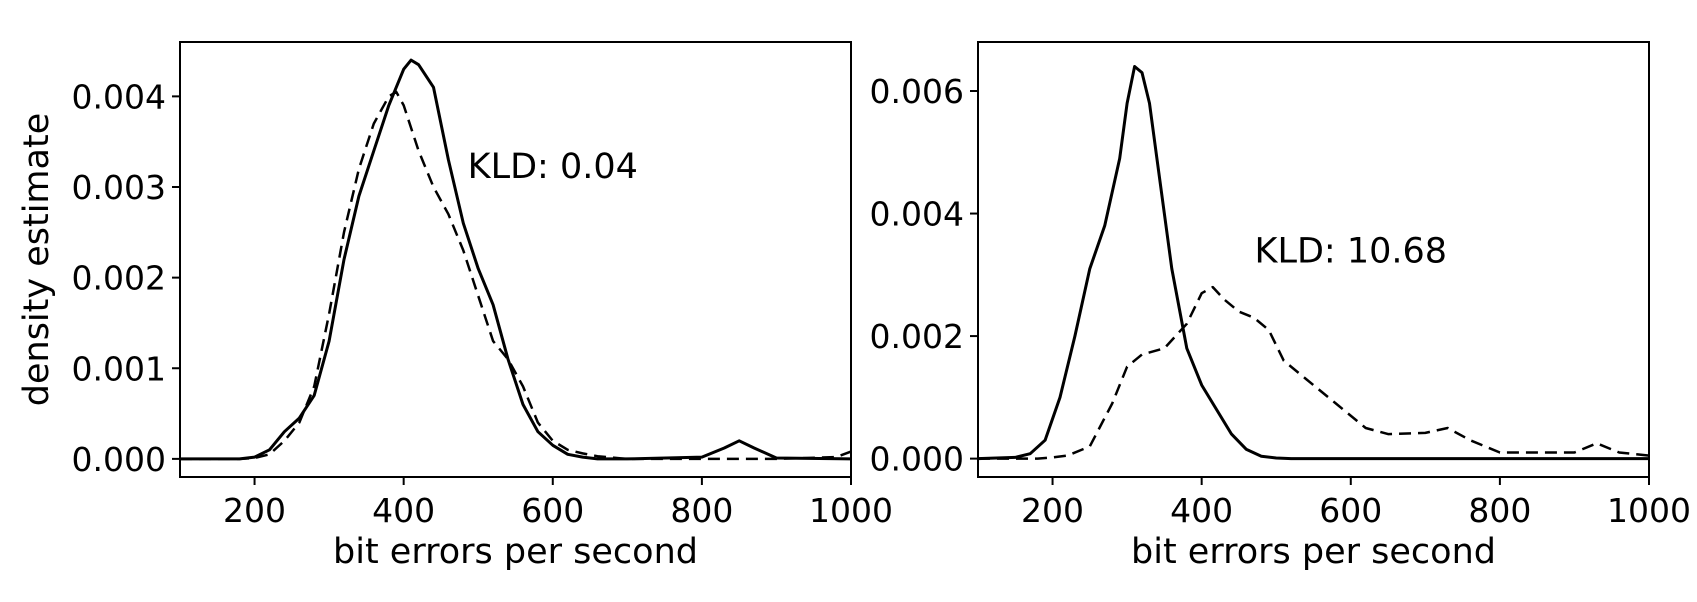 The height and width of the screenshot is (602, 1697). I want to click on y-axis-label: density estimate, so click(37, 259).